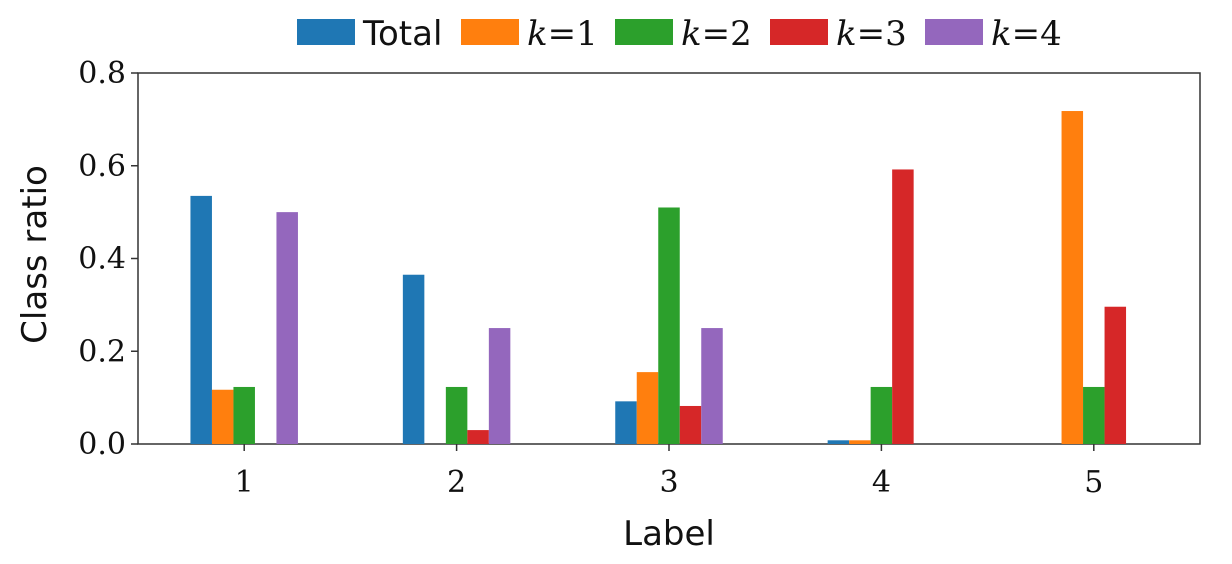 Image resolution: width=1232 pixels, height=564 pixels. What do you see at coordinates (102, 259) in the screenshot?
I see `y-tick-label: 0.4` at bounding box center [102, 259].